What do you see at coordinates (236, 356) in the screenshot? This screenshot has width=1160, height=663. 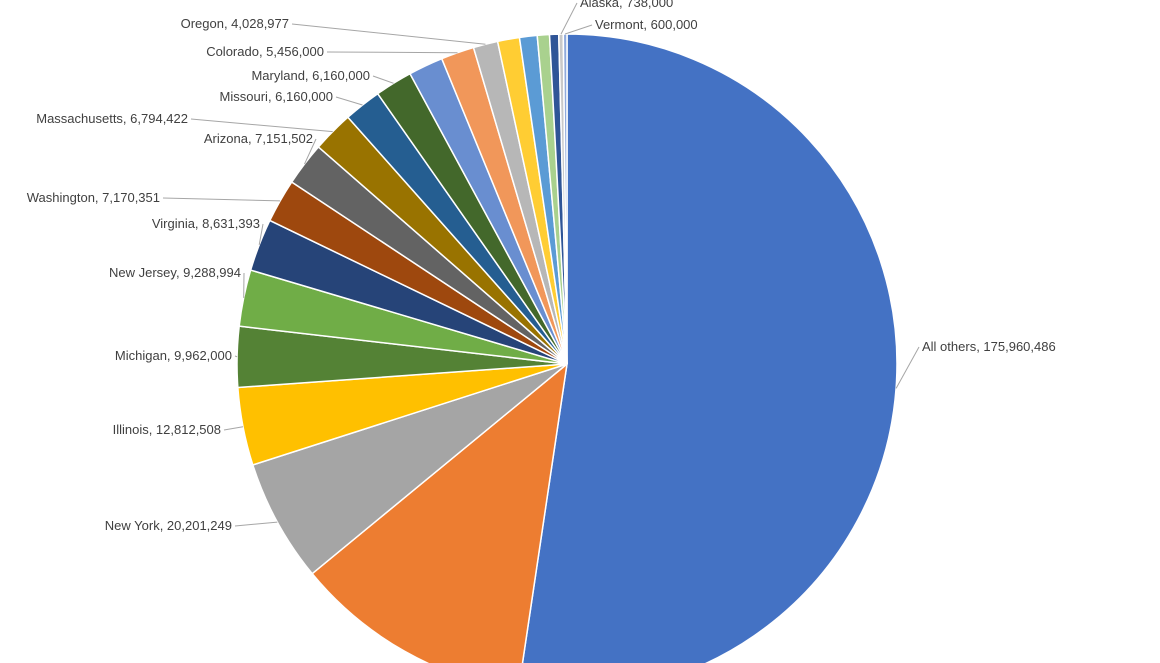 I see `leader-line-michigan` at bounding box center [236, 356].